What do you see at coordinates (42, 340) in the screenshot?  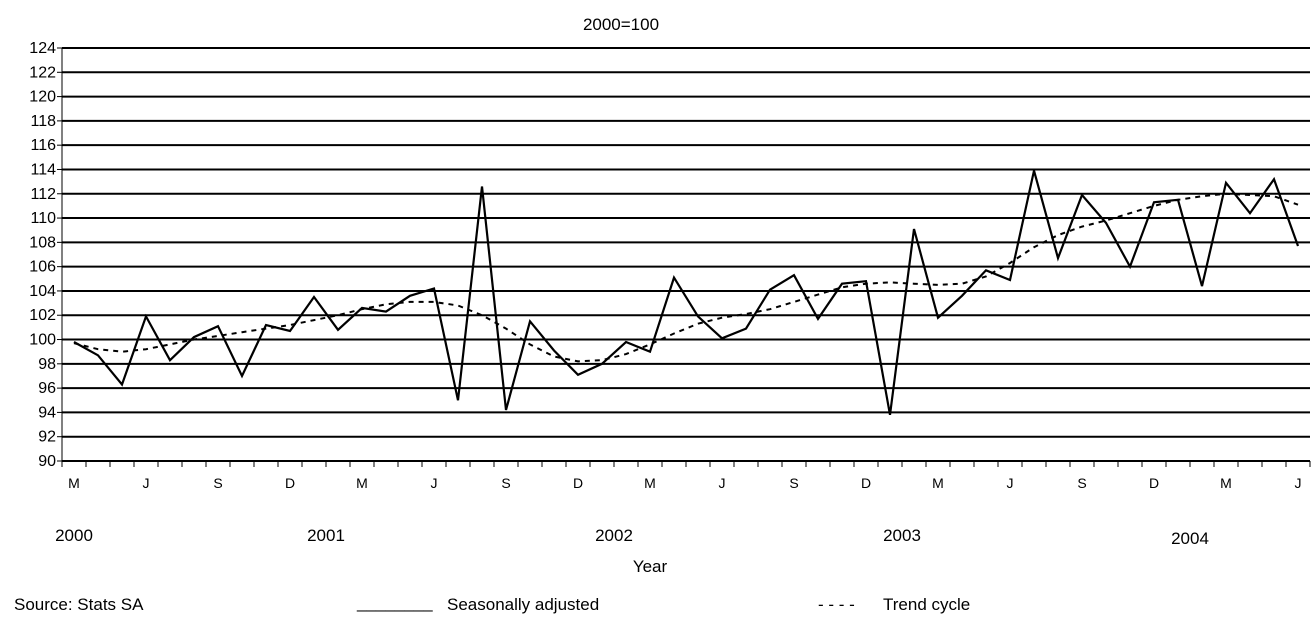 I see `y-tick-label: 100` at bounding box center [42, 340].